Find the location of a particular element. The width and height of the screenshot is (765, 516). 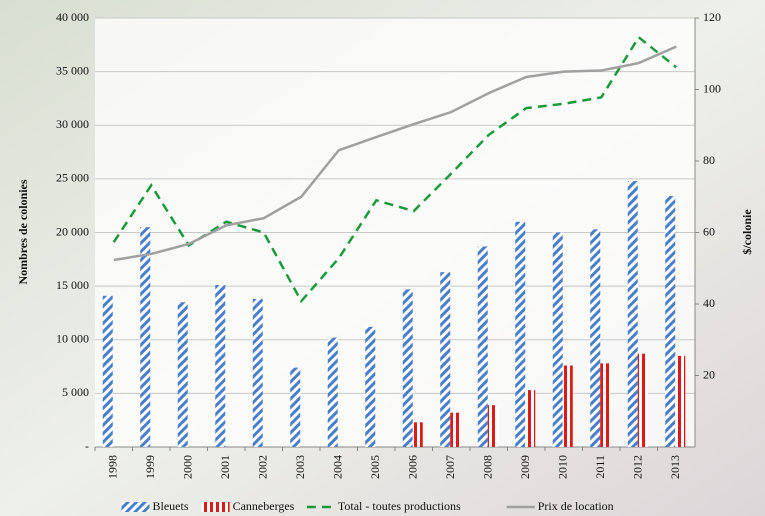

legend-label: Bleuets is located at coordinates (171, 506).